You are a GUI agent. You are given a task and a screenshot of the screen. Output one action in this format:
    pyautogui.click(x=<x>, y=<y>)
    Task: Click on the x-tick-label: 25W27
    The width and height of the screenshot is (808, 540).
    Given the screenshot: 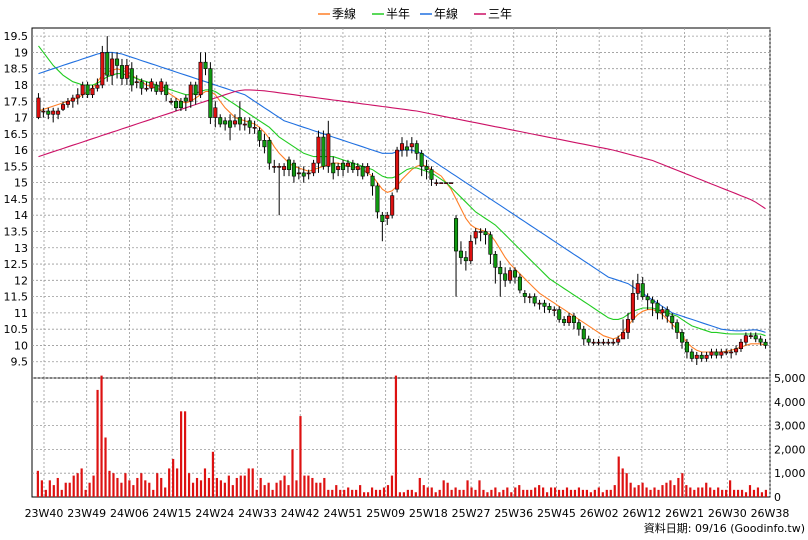 What is the action you would take?
    pyautogui.click(x=471, y=513)
    